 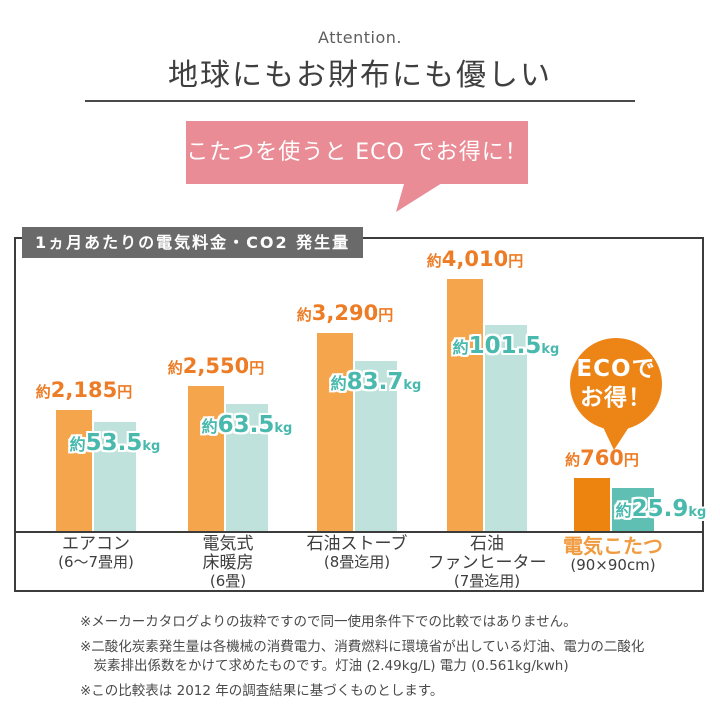 I want to click on eco-badge-line2: お得！, so click(x=616, y=398).